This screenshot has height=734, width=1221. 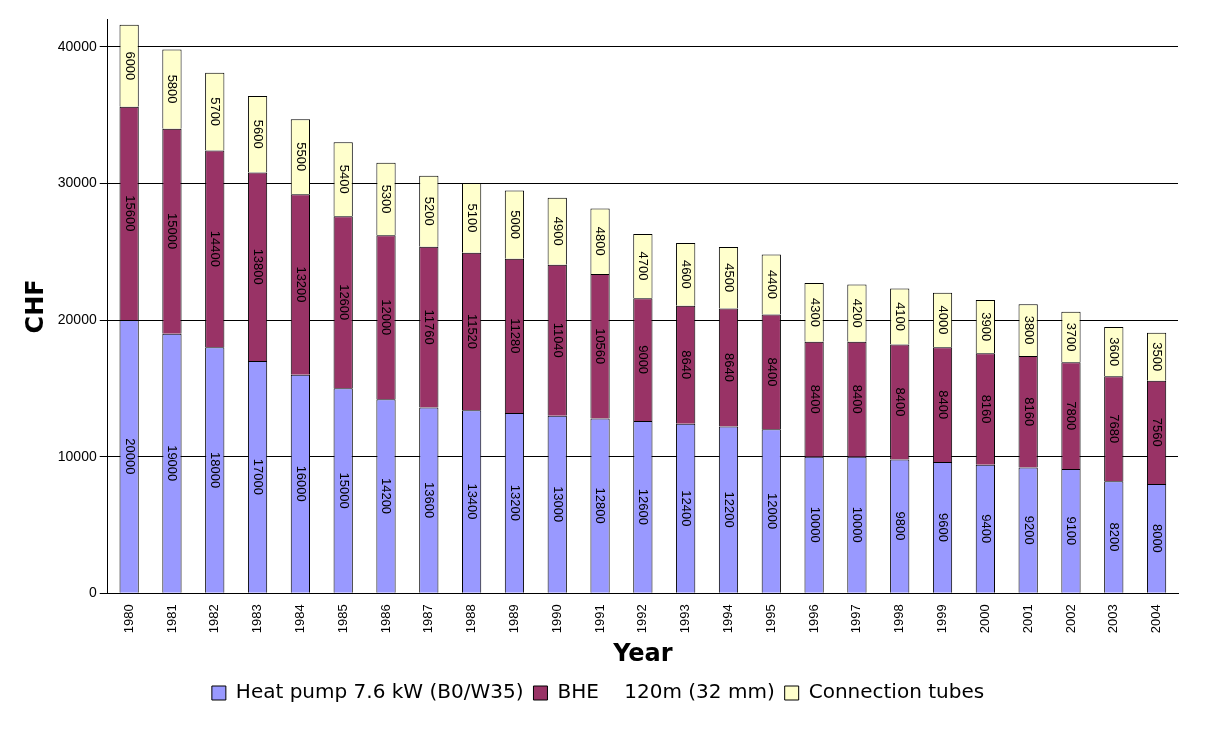 What do you see at coordinates (387, 199) in the screenshot?
I see `data-label: 5300` at bounding box center [387, 199].